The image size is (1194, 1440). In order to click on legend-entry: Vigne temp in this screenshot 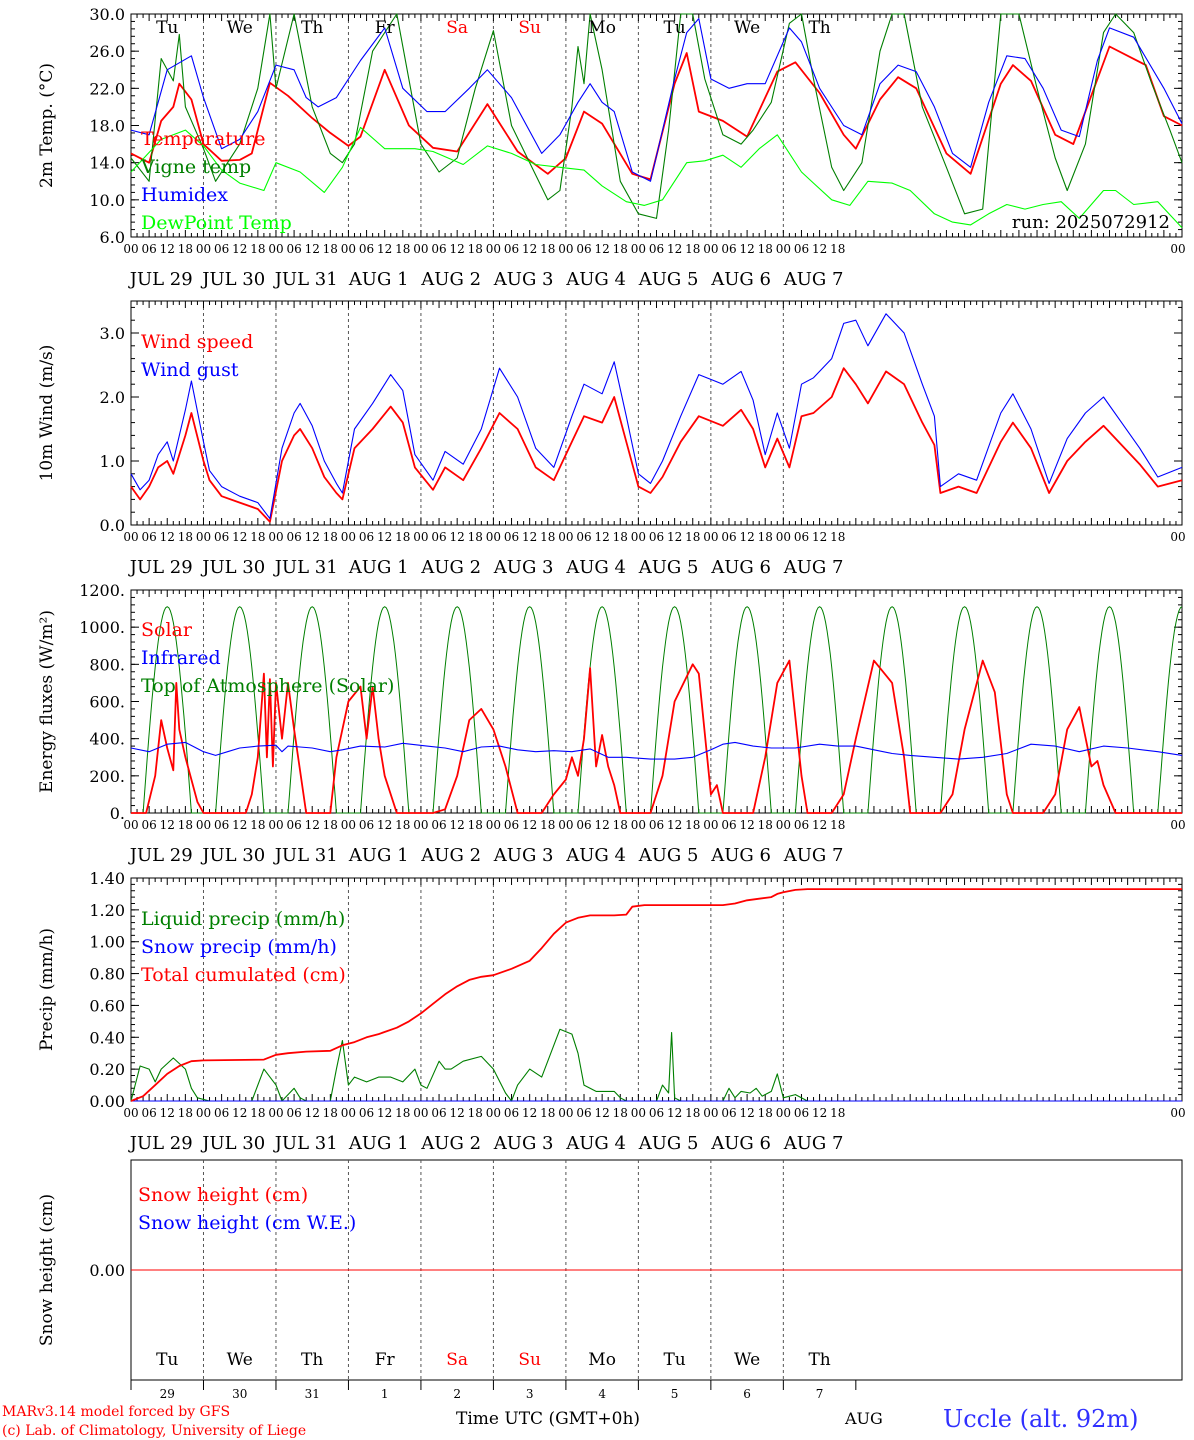, I will do `click(195, 167)`.